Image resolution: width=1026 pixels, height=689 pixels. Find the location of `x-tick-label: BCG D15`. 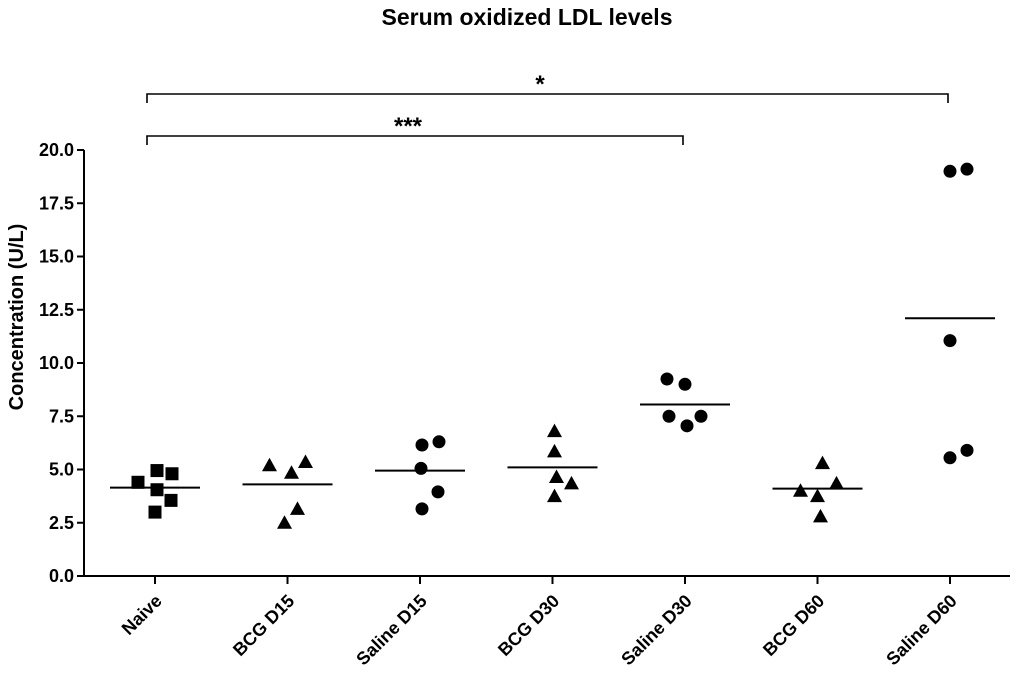

x-tick-label: BCG D15 is located at coordinates (263, 625).